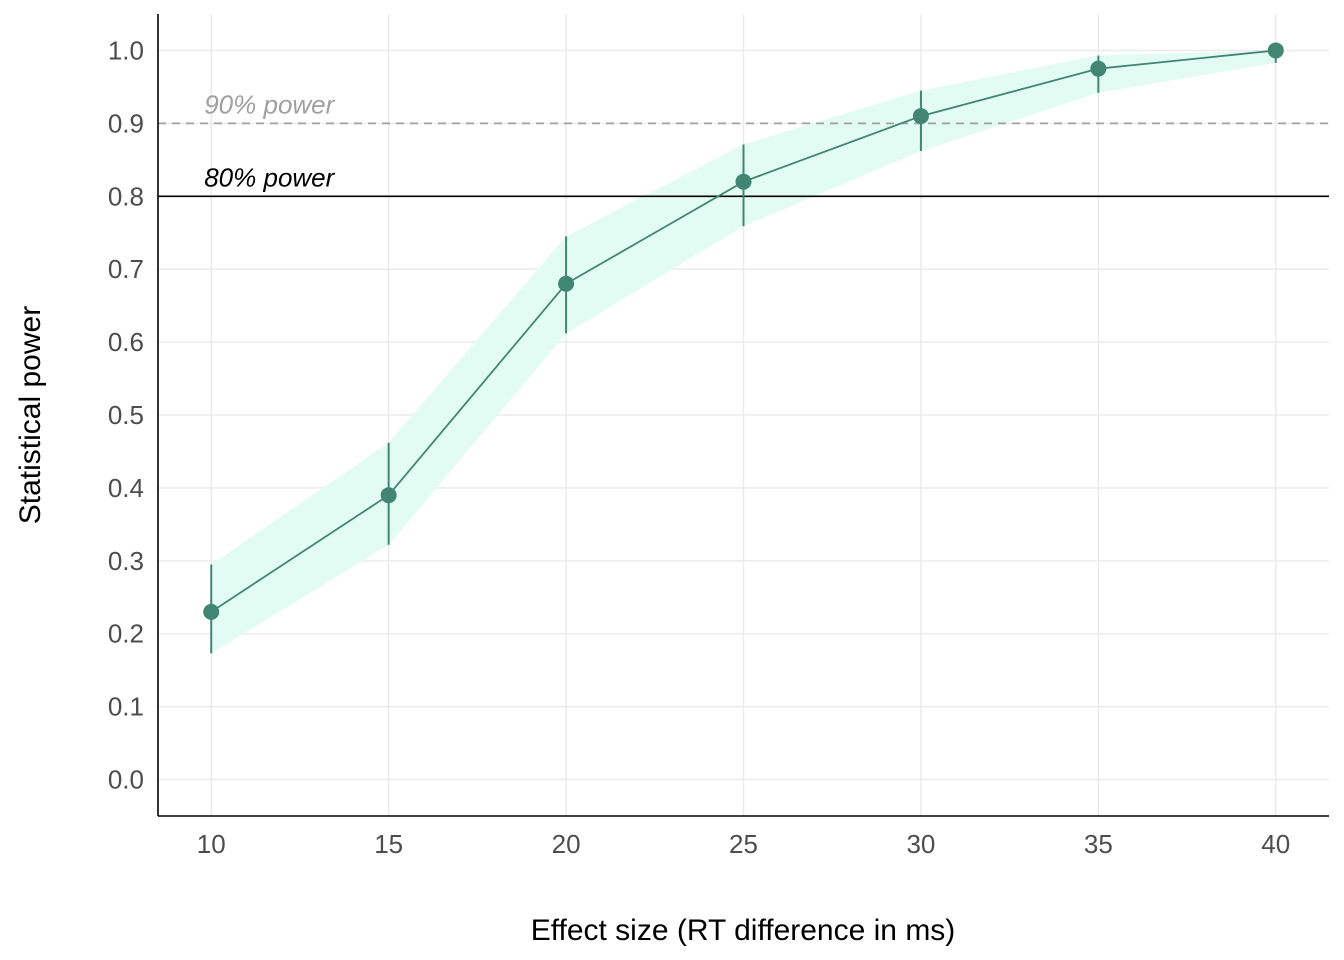 This screenshot has width=1344, height=960. What do you see at coordinates (126, 707) in the screenshot?
I see `y-tick-label: 0.1` at bounding box center [126, 707].